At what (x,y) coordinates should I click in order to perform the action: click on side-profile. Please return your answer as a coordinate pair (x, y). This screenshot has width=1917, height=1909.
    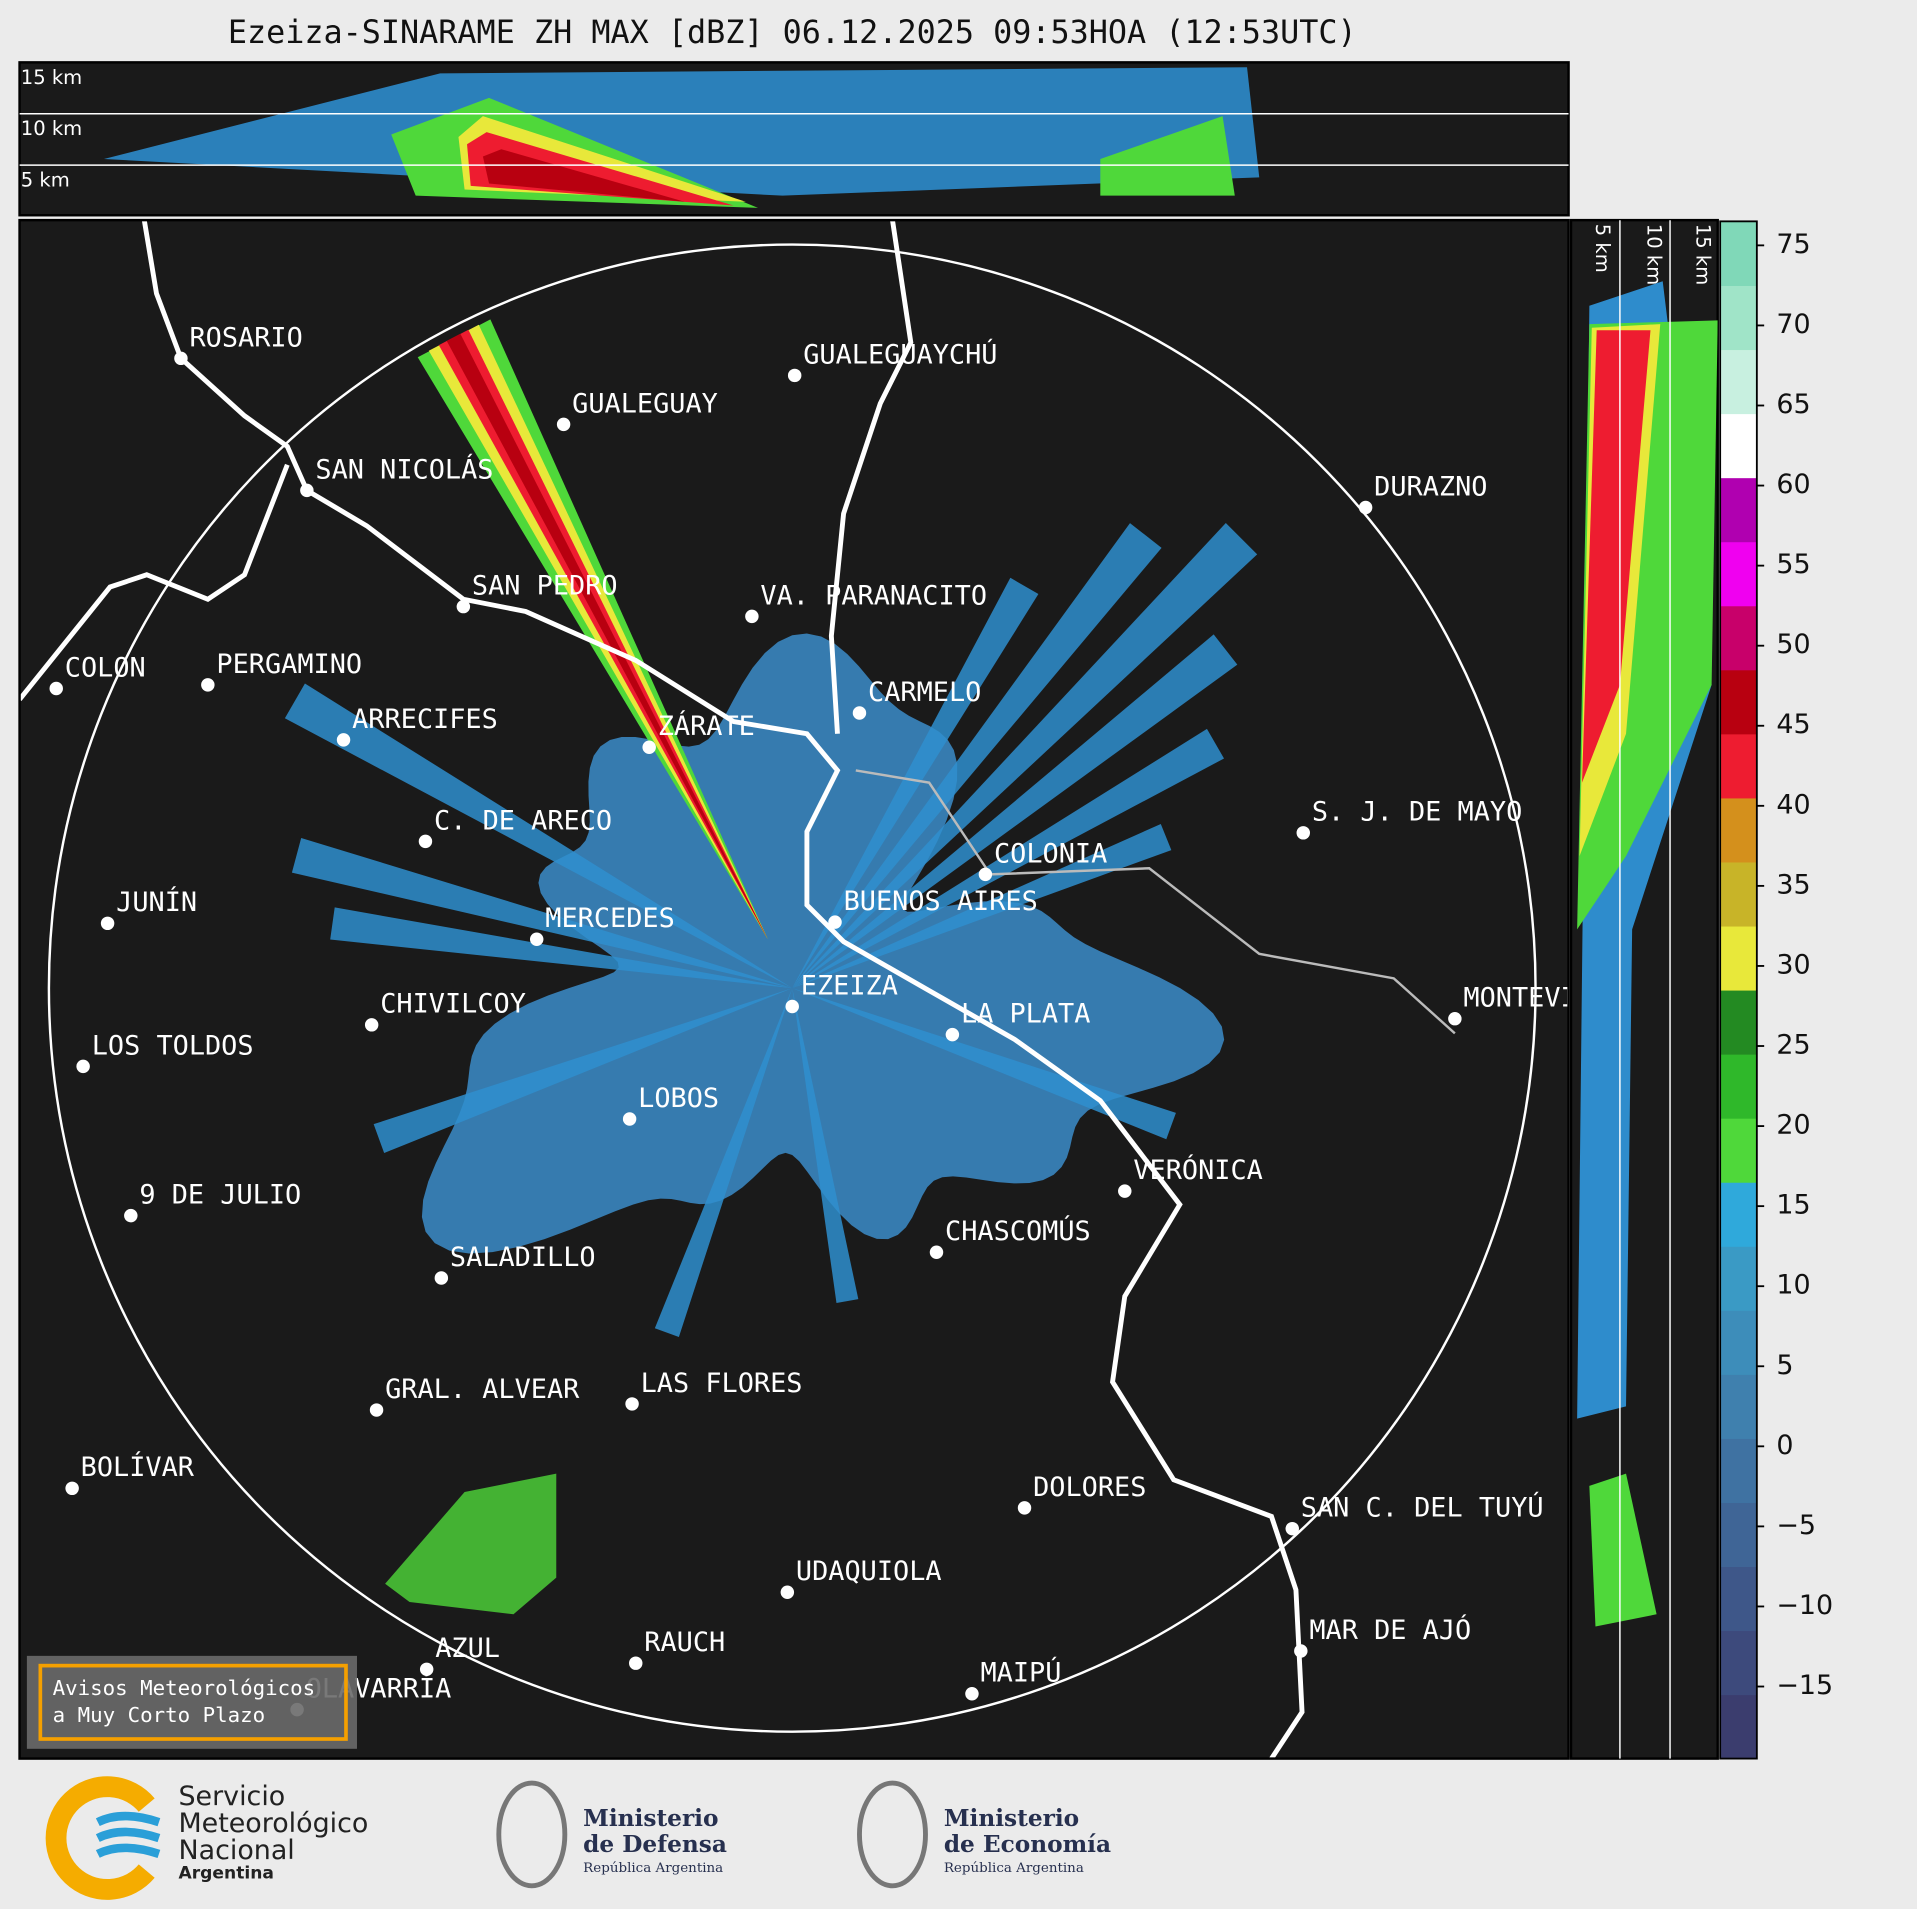
    Looking at the image, I should click on (1647, 989).